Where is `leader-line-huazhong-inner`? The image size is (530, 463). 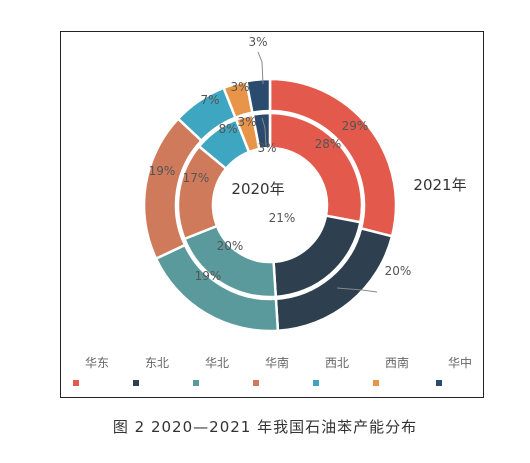 leader-line-huazhong-inner is located at coordinates (264, 132).